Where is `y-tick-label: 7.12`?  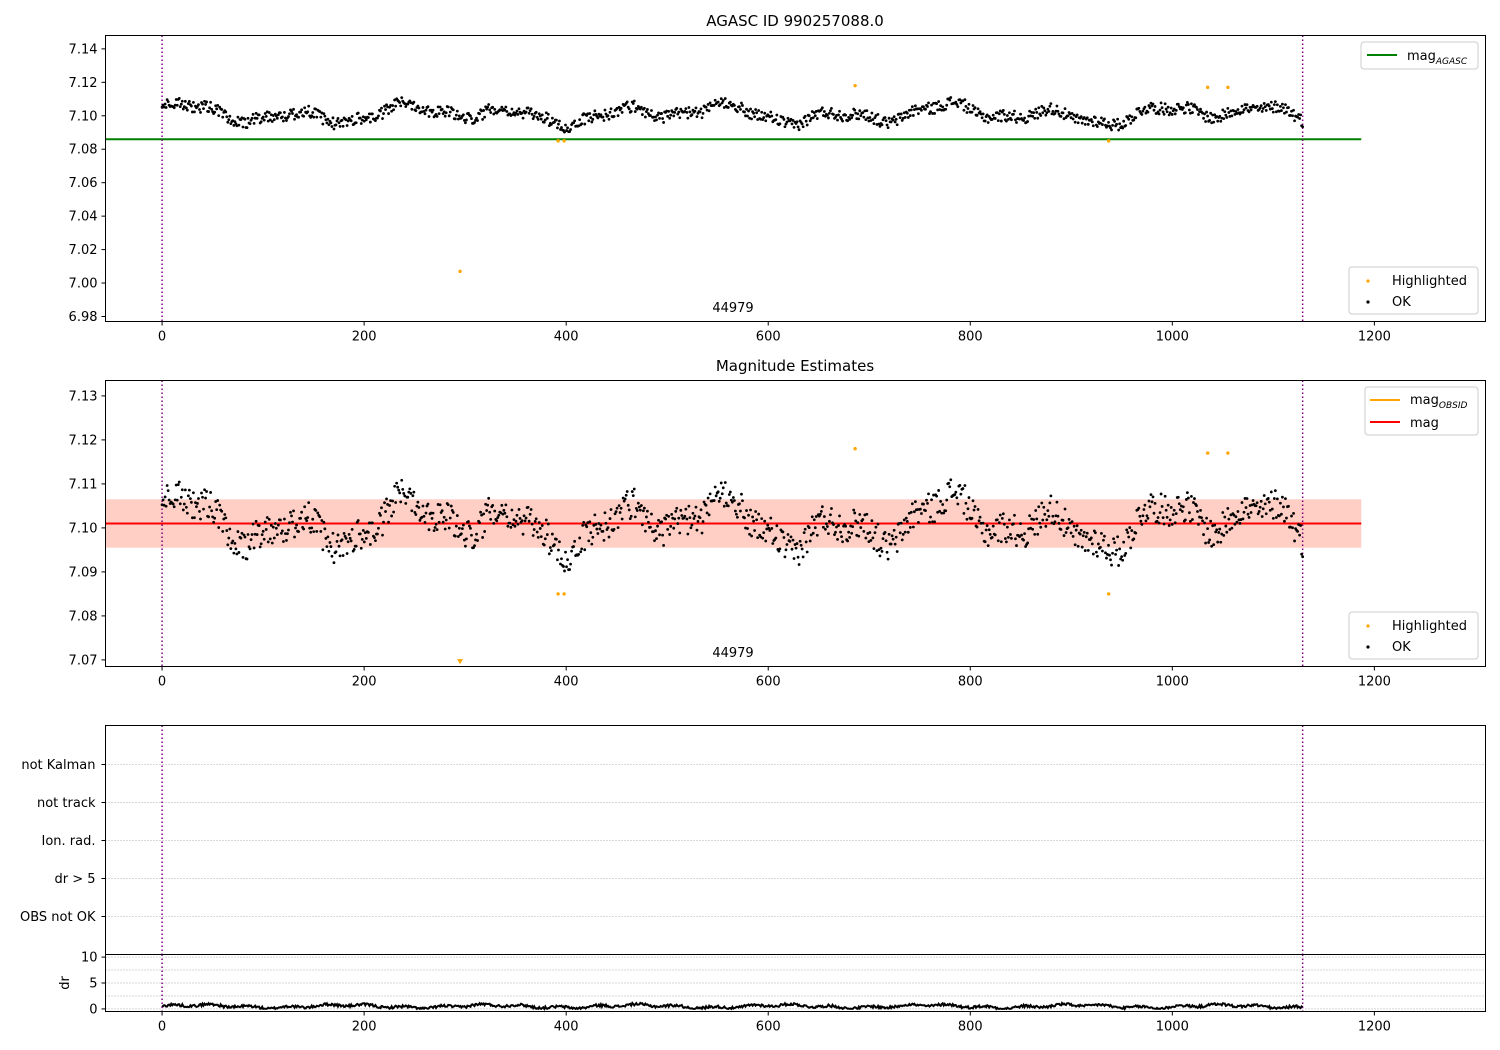
y-tick-label: 7.12 is located at coordinates (83, 83).